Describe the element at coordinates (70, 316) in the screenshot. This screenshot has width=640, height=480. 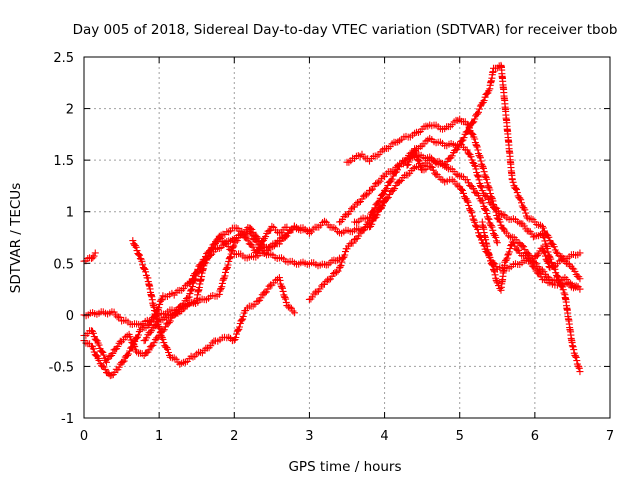
I see `y-tick-label: 0` at that location.